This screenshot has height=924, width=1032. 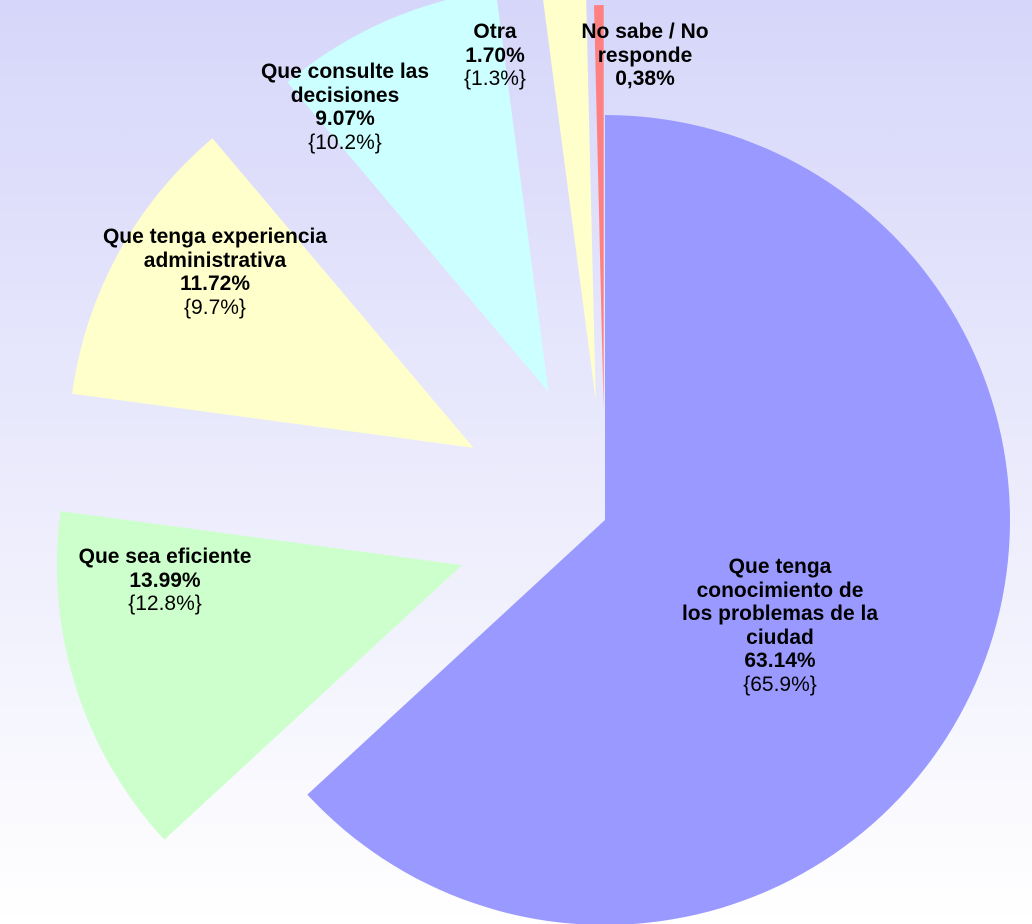 I want to click on value-label: 11.72%, so click(x=215, y=284).